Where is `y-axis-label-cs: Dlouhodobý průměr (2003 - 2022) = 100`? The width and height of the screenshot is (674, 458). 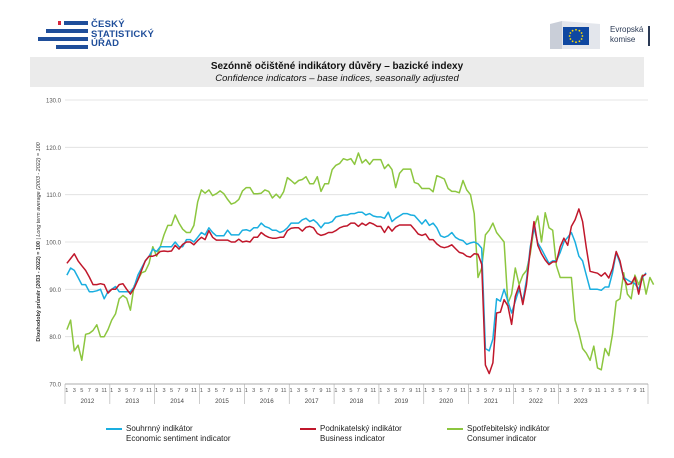 y-axis-label-cs: Dlouhodobý průměr (2003 - 2022) = 100 is located at coordinates (38, 291).